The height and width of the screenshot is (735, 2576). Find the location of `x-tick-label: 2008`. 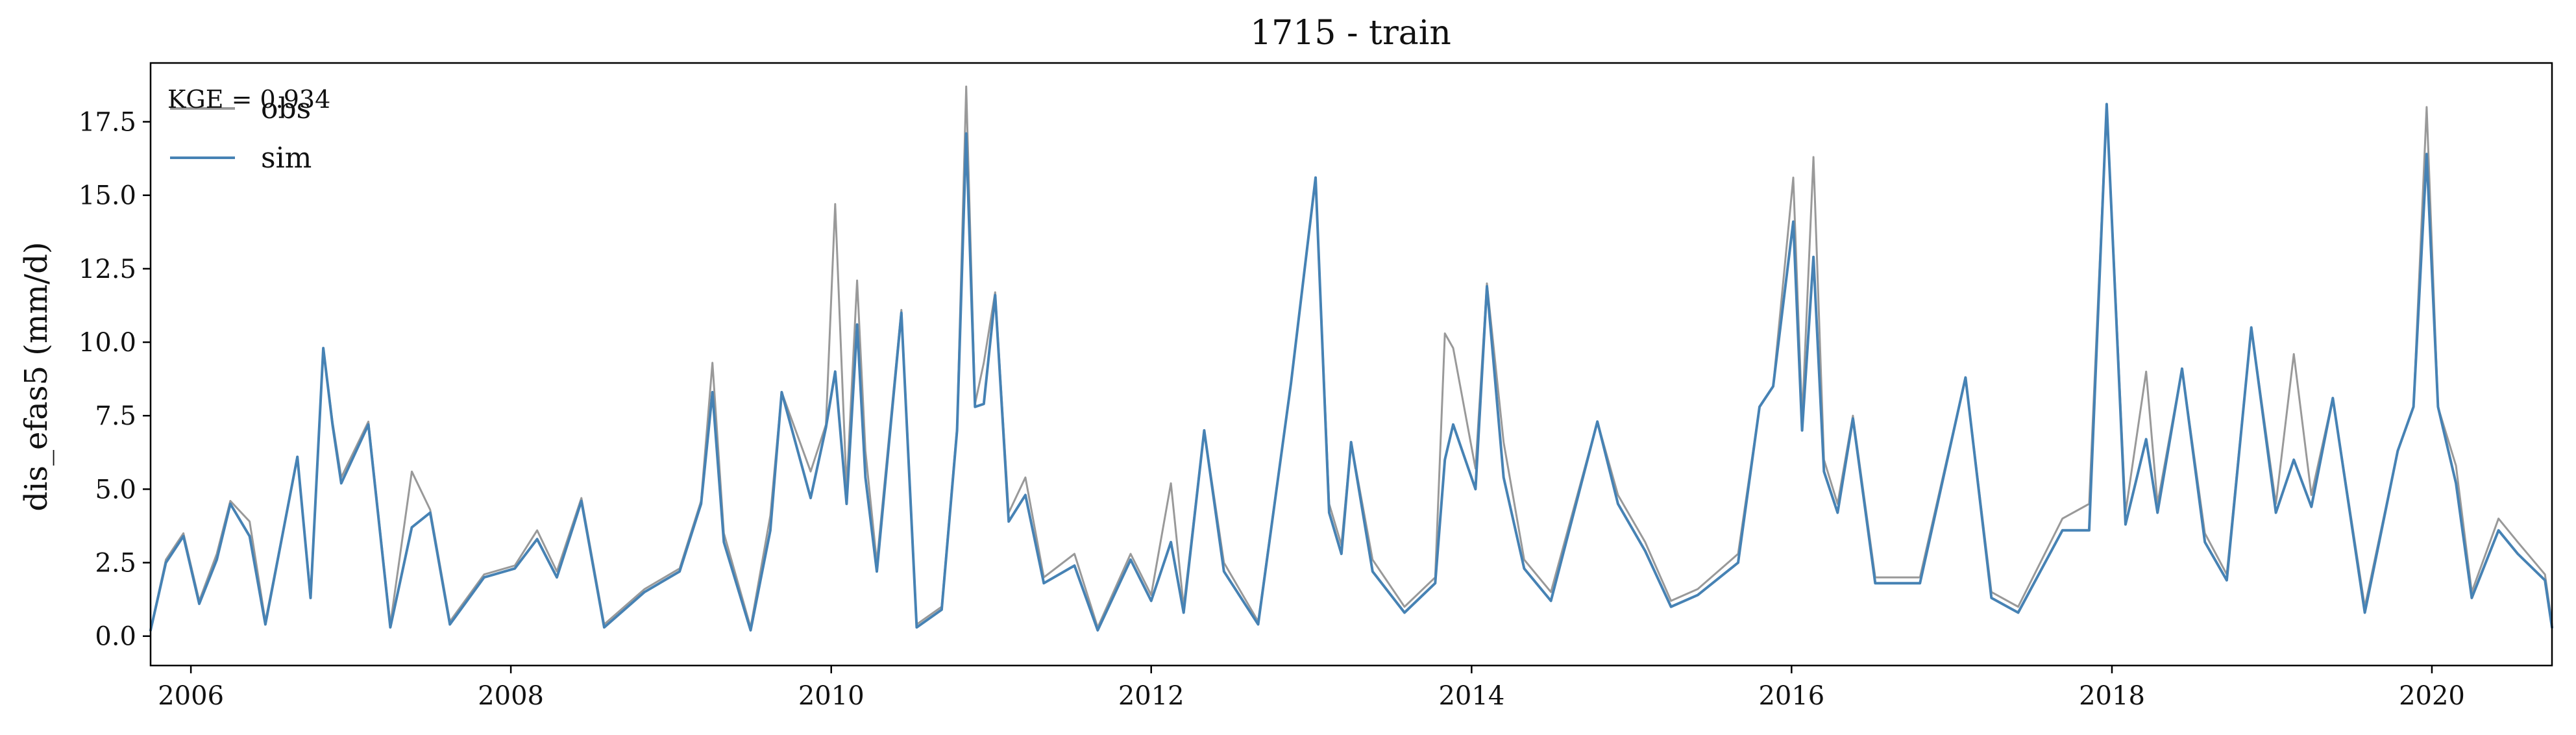

x-tick-label: 2008 is located at coordinates (511, 696).